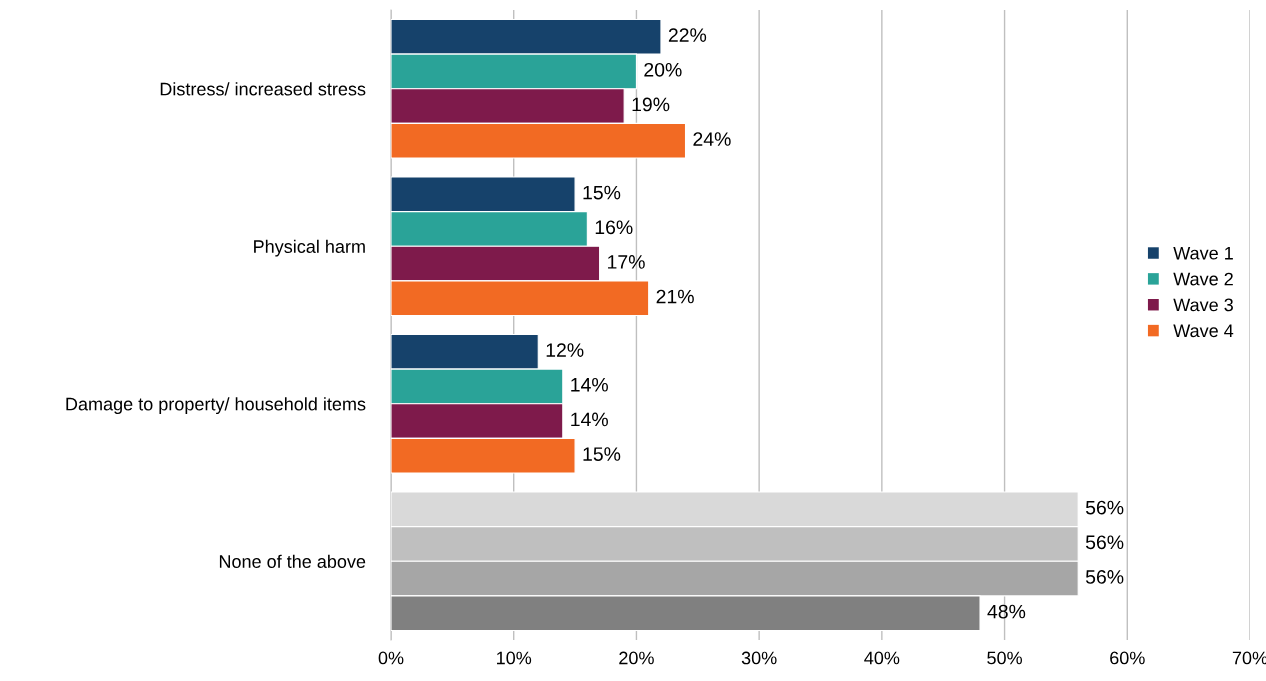  Describe the element at coordinates (1004, 658) in the screenshot. I see `x-tick-label: 50%` at that location.